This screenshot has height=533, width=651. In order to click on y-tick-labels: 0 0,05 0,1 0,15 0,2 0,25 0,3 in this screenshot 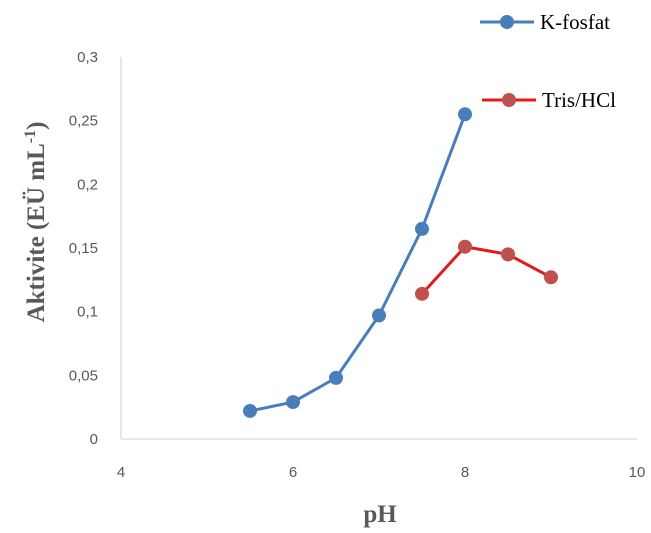, I will do `click(83, 248)`.